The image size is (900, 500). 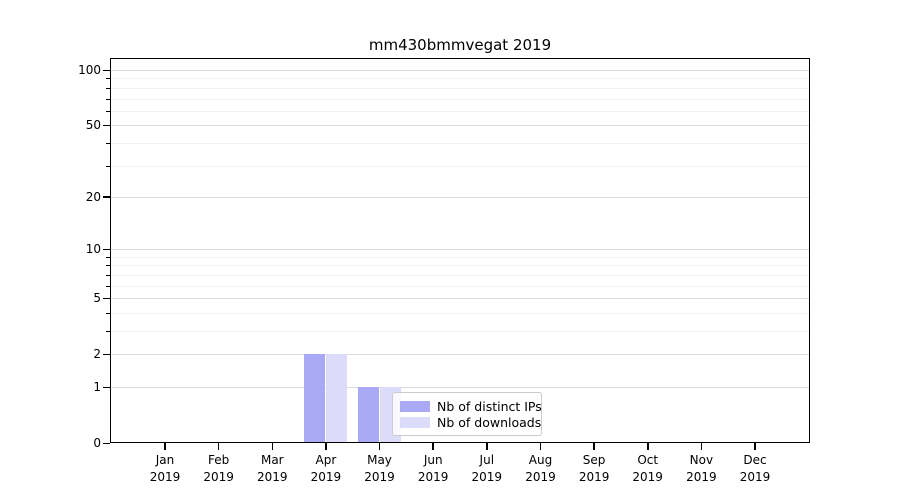 What do you see at coordinates (97, 354) in the screenshot?
I see `y-tick-label-2: 2` at bounding box center [97, 354].